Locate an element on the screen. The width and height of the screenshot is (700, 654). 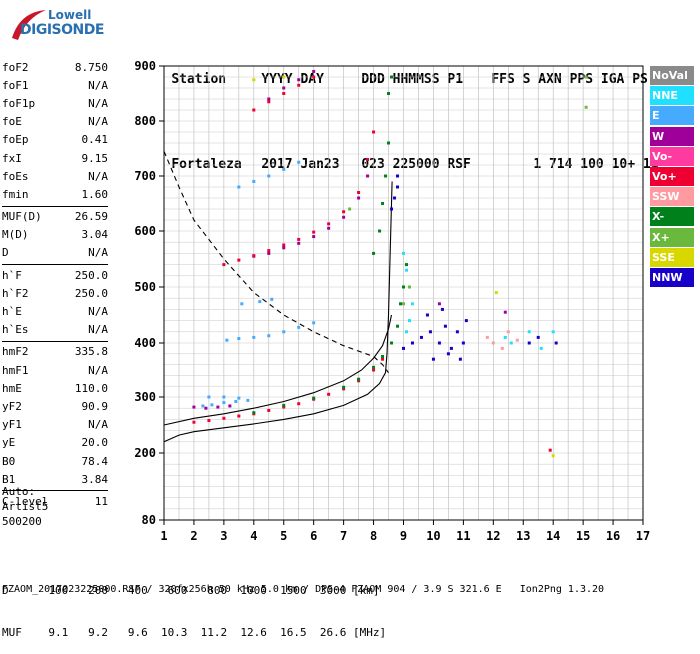
legend-item-ssw: SSW is located at coordinates (672, 197).